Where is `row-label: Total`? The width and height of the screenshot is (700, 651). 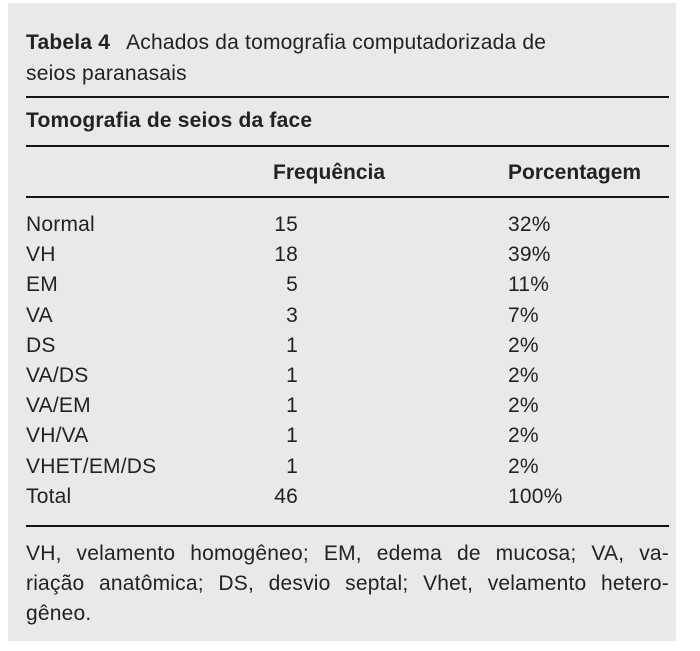 row-label: Total is located at coordinates (49, 496).